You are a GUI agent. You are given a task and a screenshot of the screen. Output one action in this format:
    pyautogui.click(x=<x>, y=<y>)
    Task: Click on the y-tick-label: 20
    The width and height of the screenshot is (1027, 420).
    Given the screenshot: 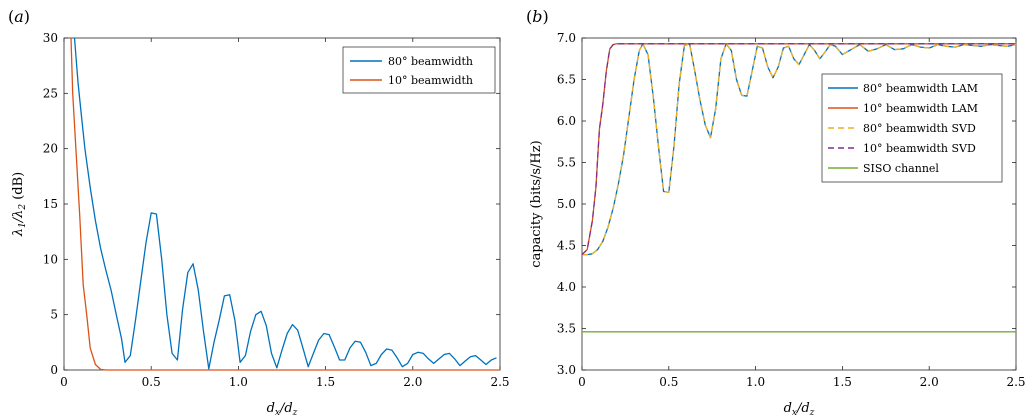 What is the action you would take?
    pyautogui.click(x=50, y=149)
    